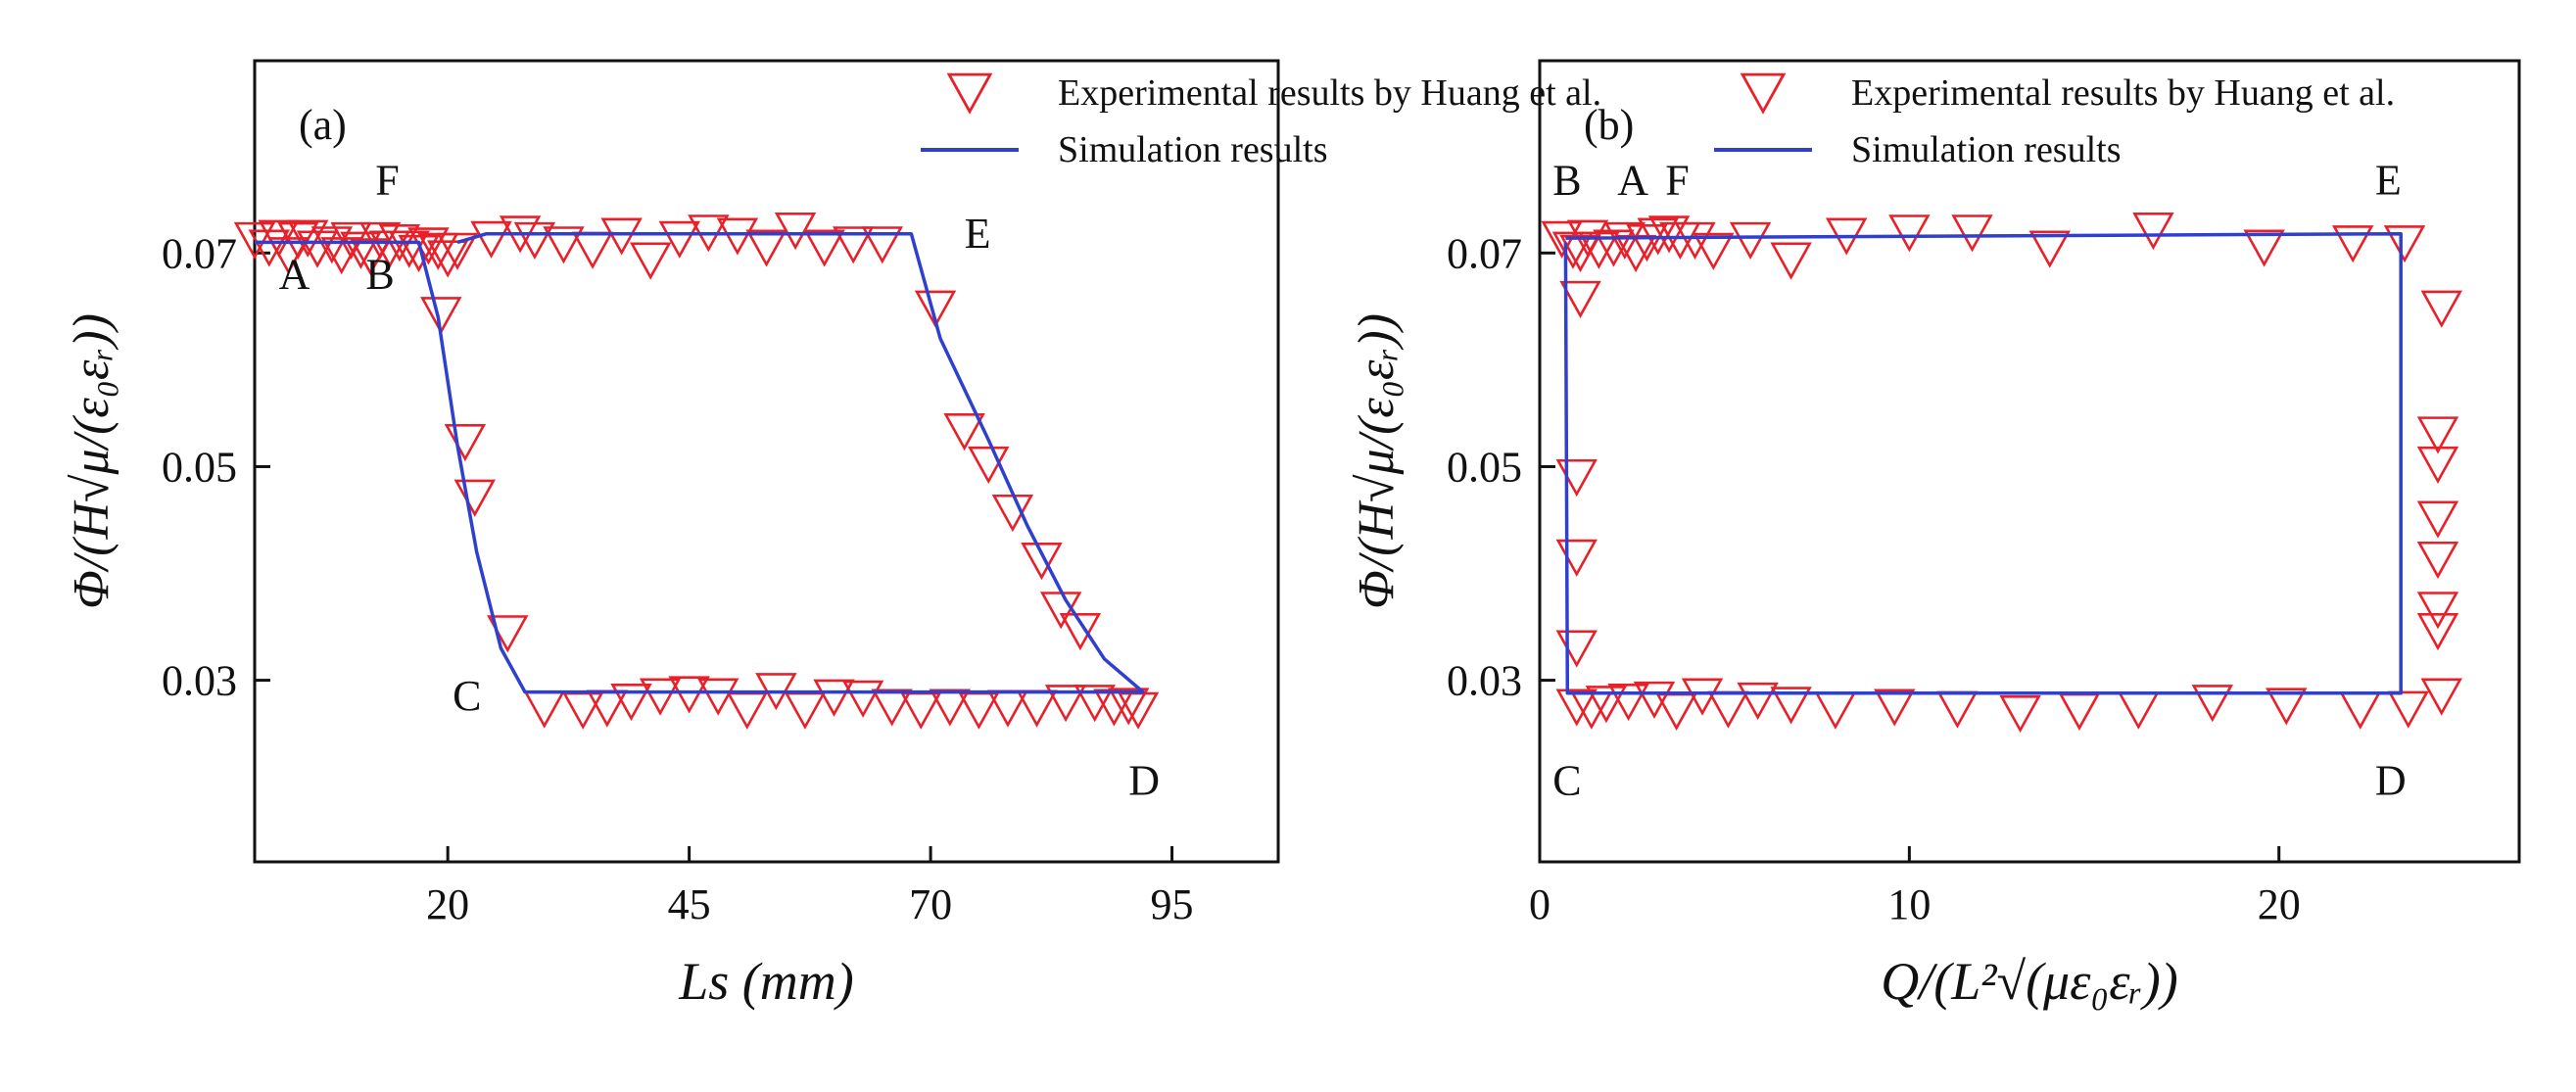  Describe the element at coordinates (1172, 904) in the screenshot. I see `x-tick-label: 95` at that location.